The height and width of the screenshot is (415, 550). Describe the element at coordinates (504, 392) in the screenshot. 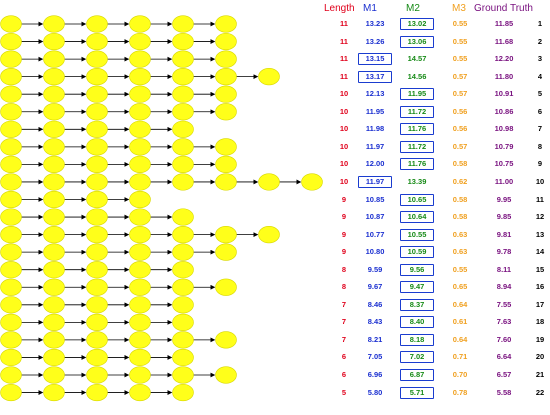

I see `cell-gt: 5.58` at that location.